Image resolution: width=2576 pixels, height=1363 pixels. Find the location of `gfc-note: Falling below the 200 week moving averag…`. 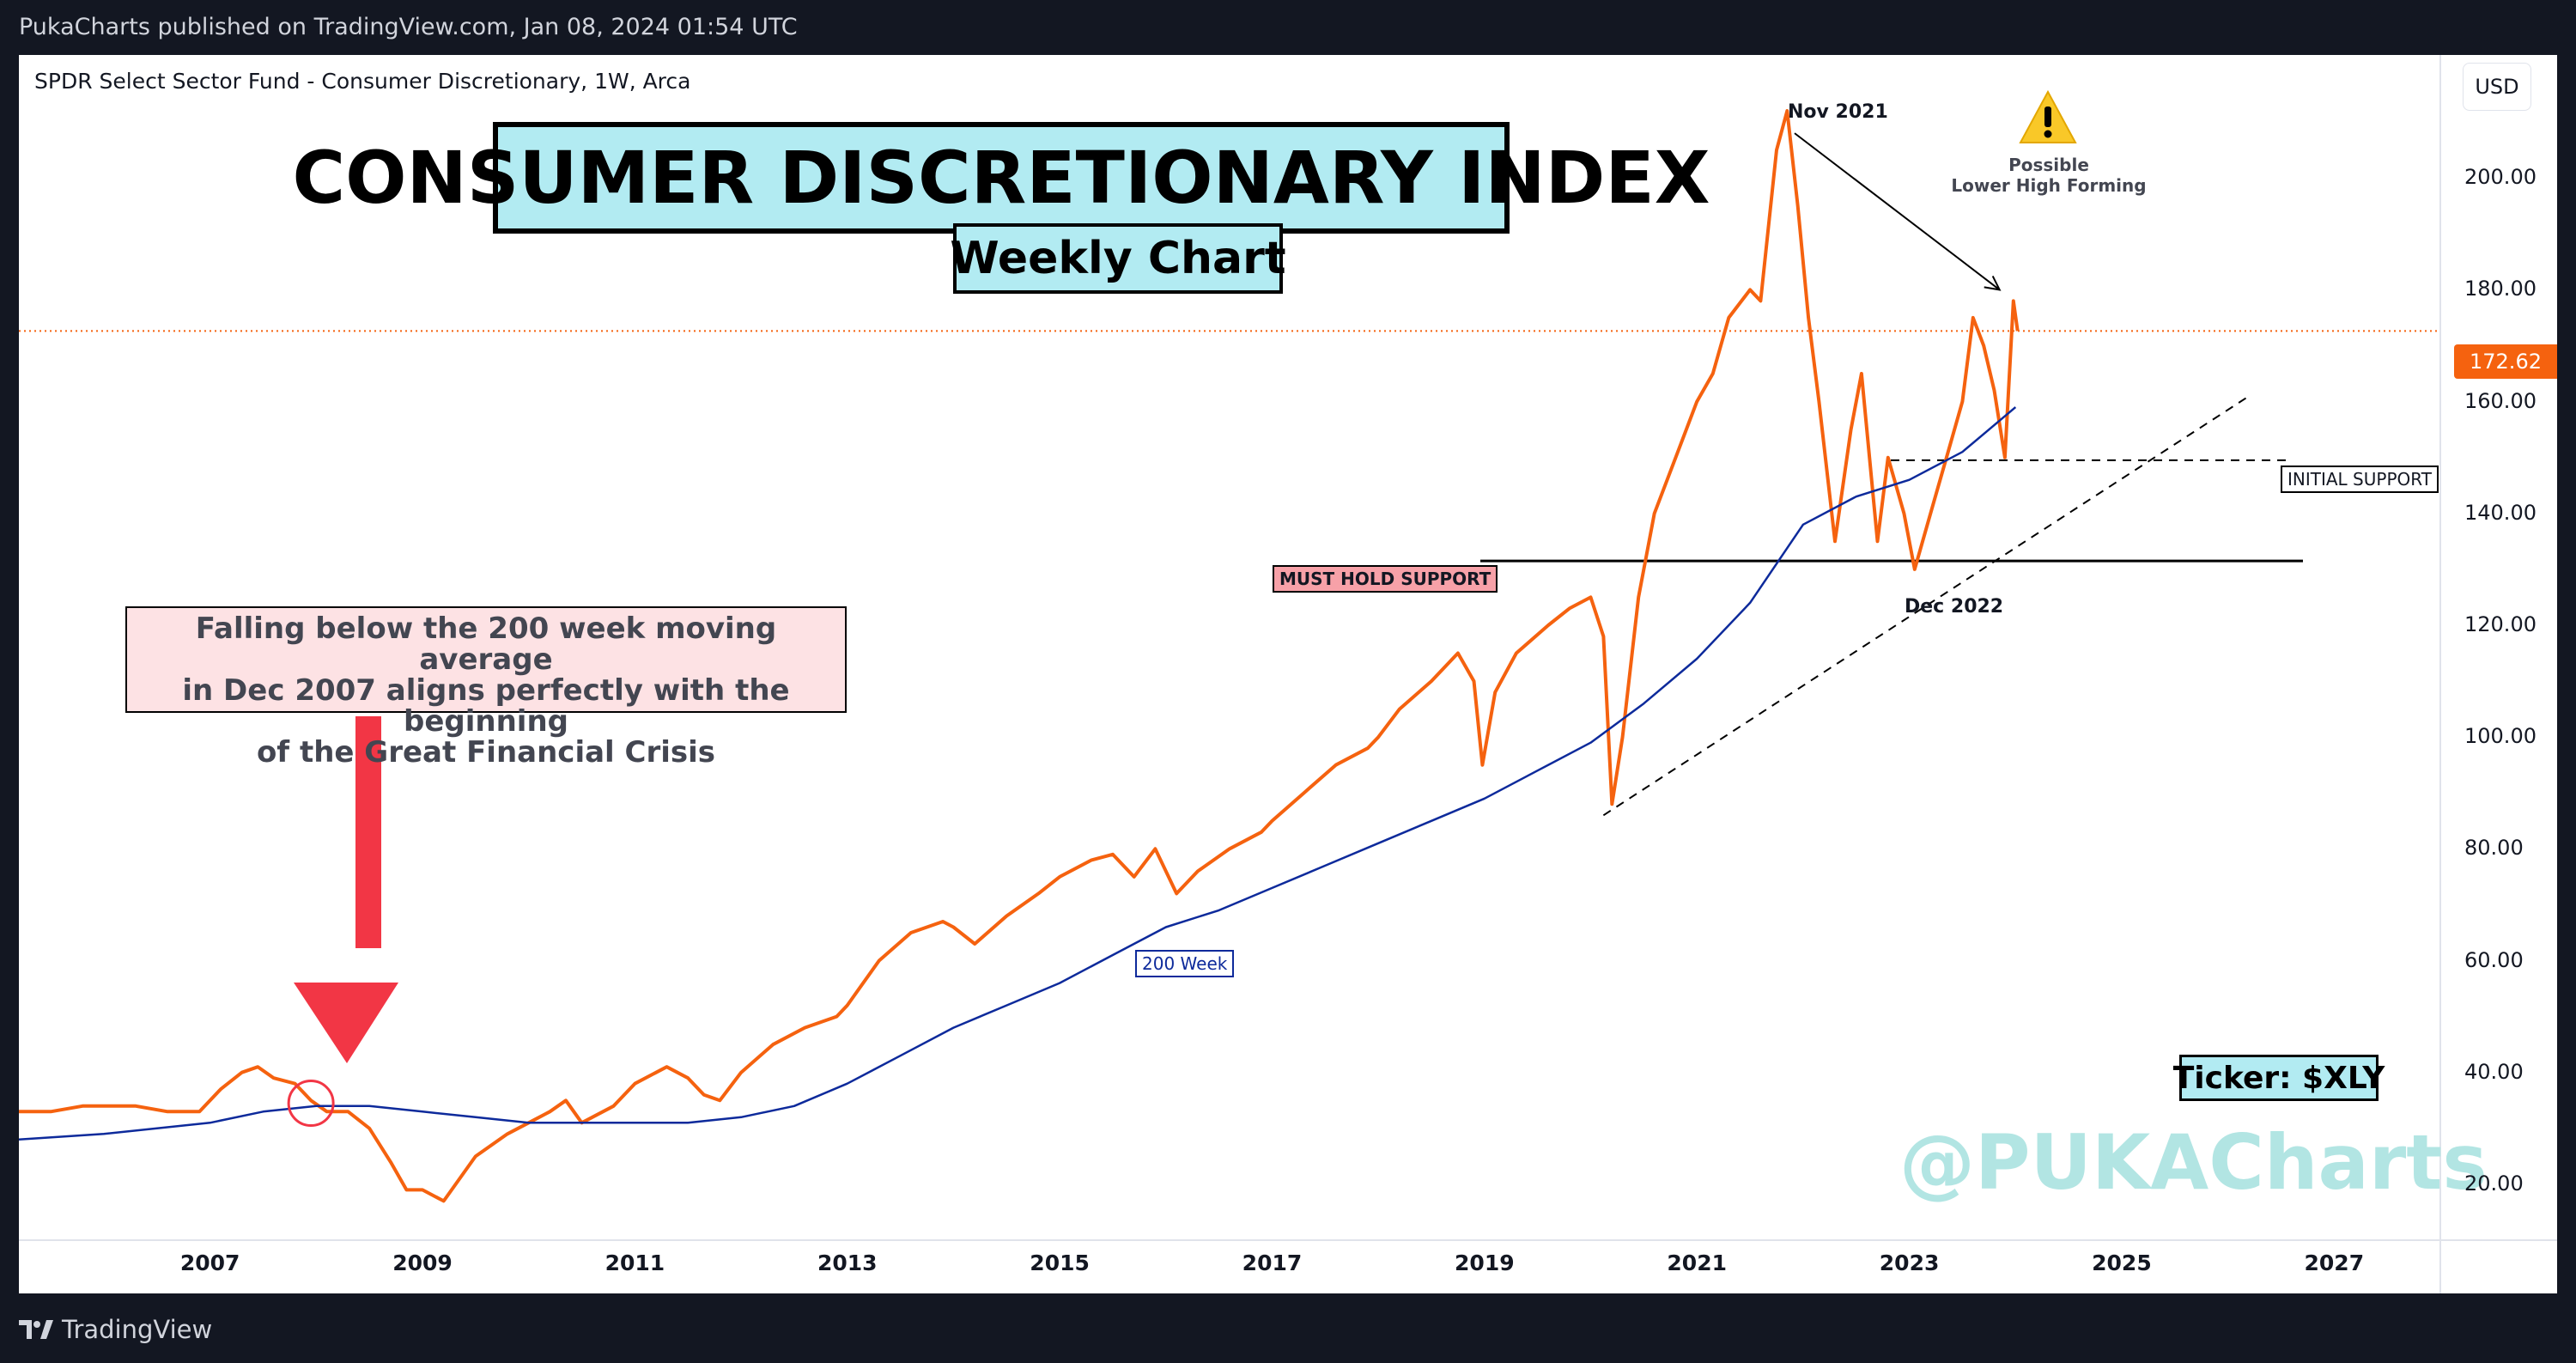

gfc-note: Falling below the 200 week moving averag… is located at coordinates (486, 687).